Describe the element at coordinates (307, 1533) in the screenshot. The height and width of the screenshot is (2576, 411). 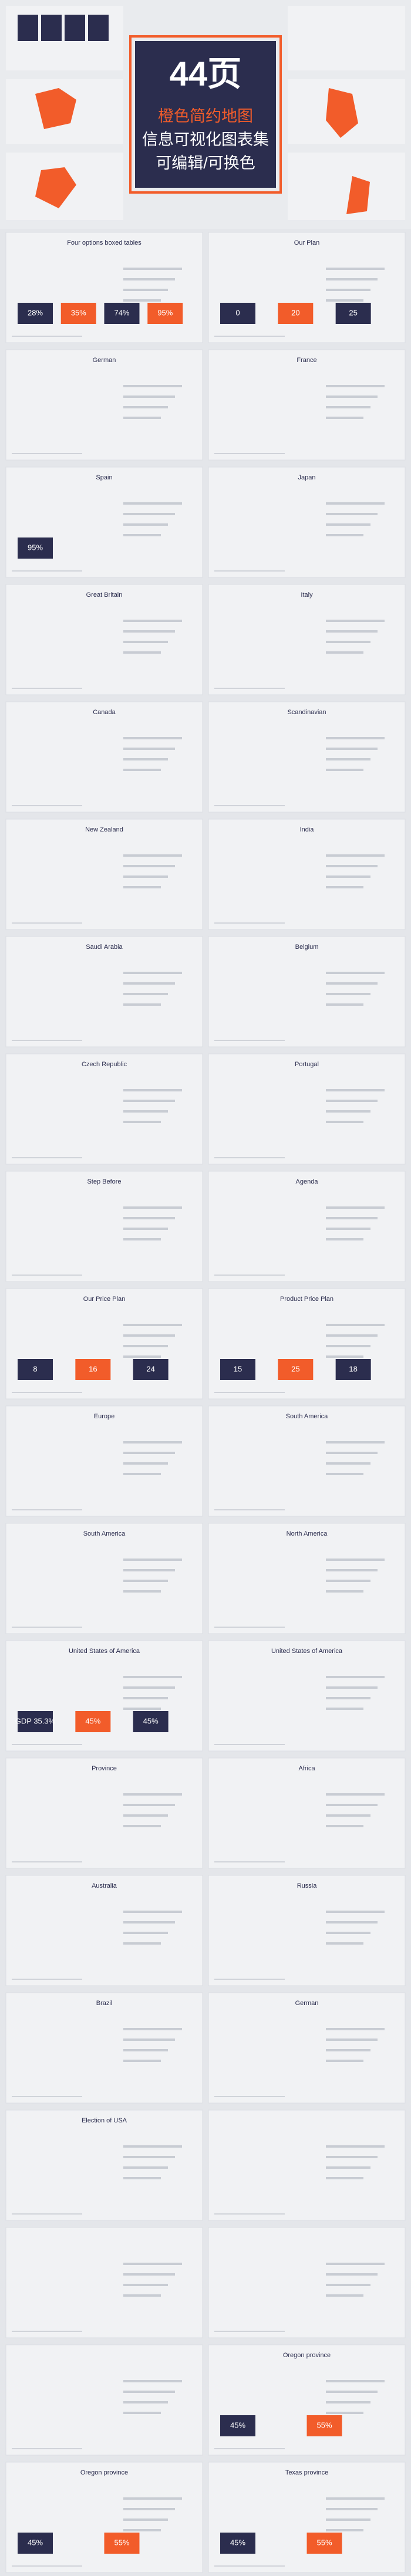
I see `slide-title: North America` at that location.